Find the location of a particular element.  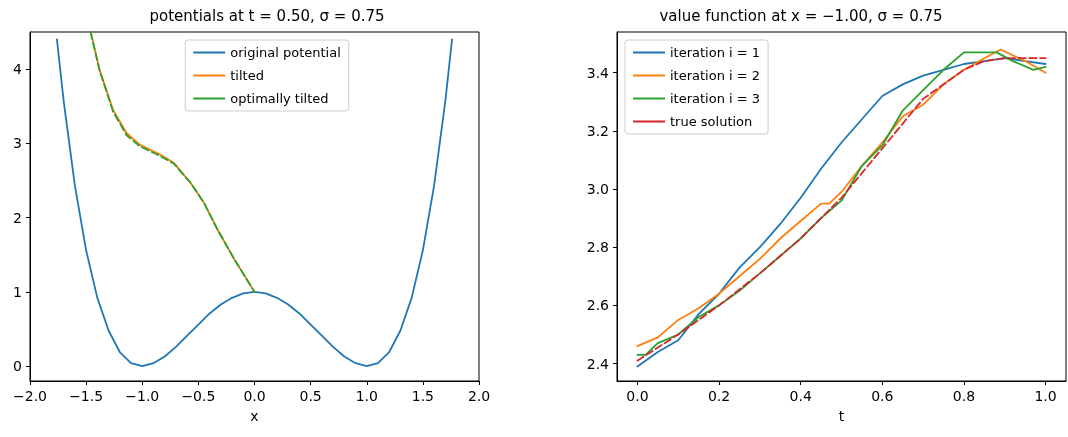

y-tick-label: 0 is located at coordinates (17, 366).